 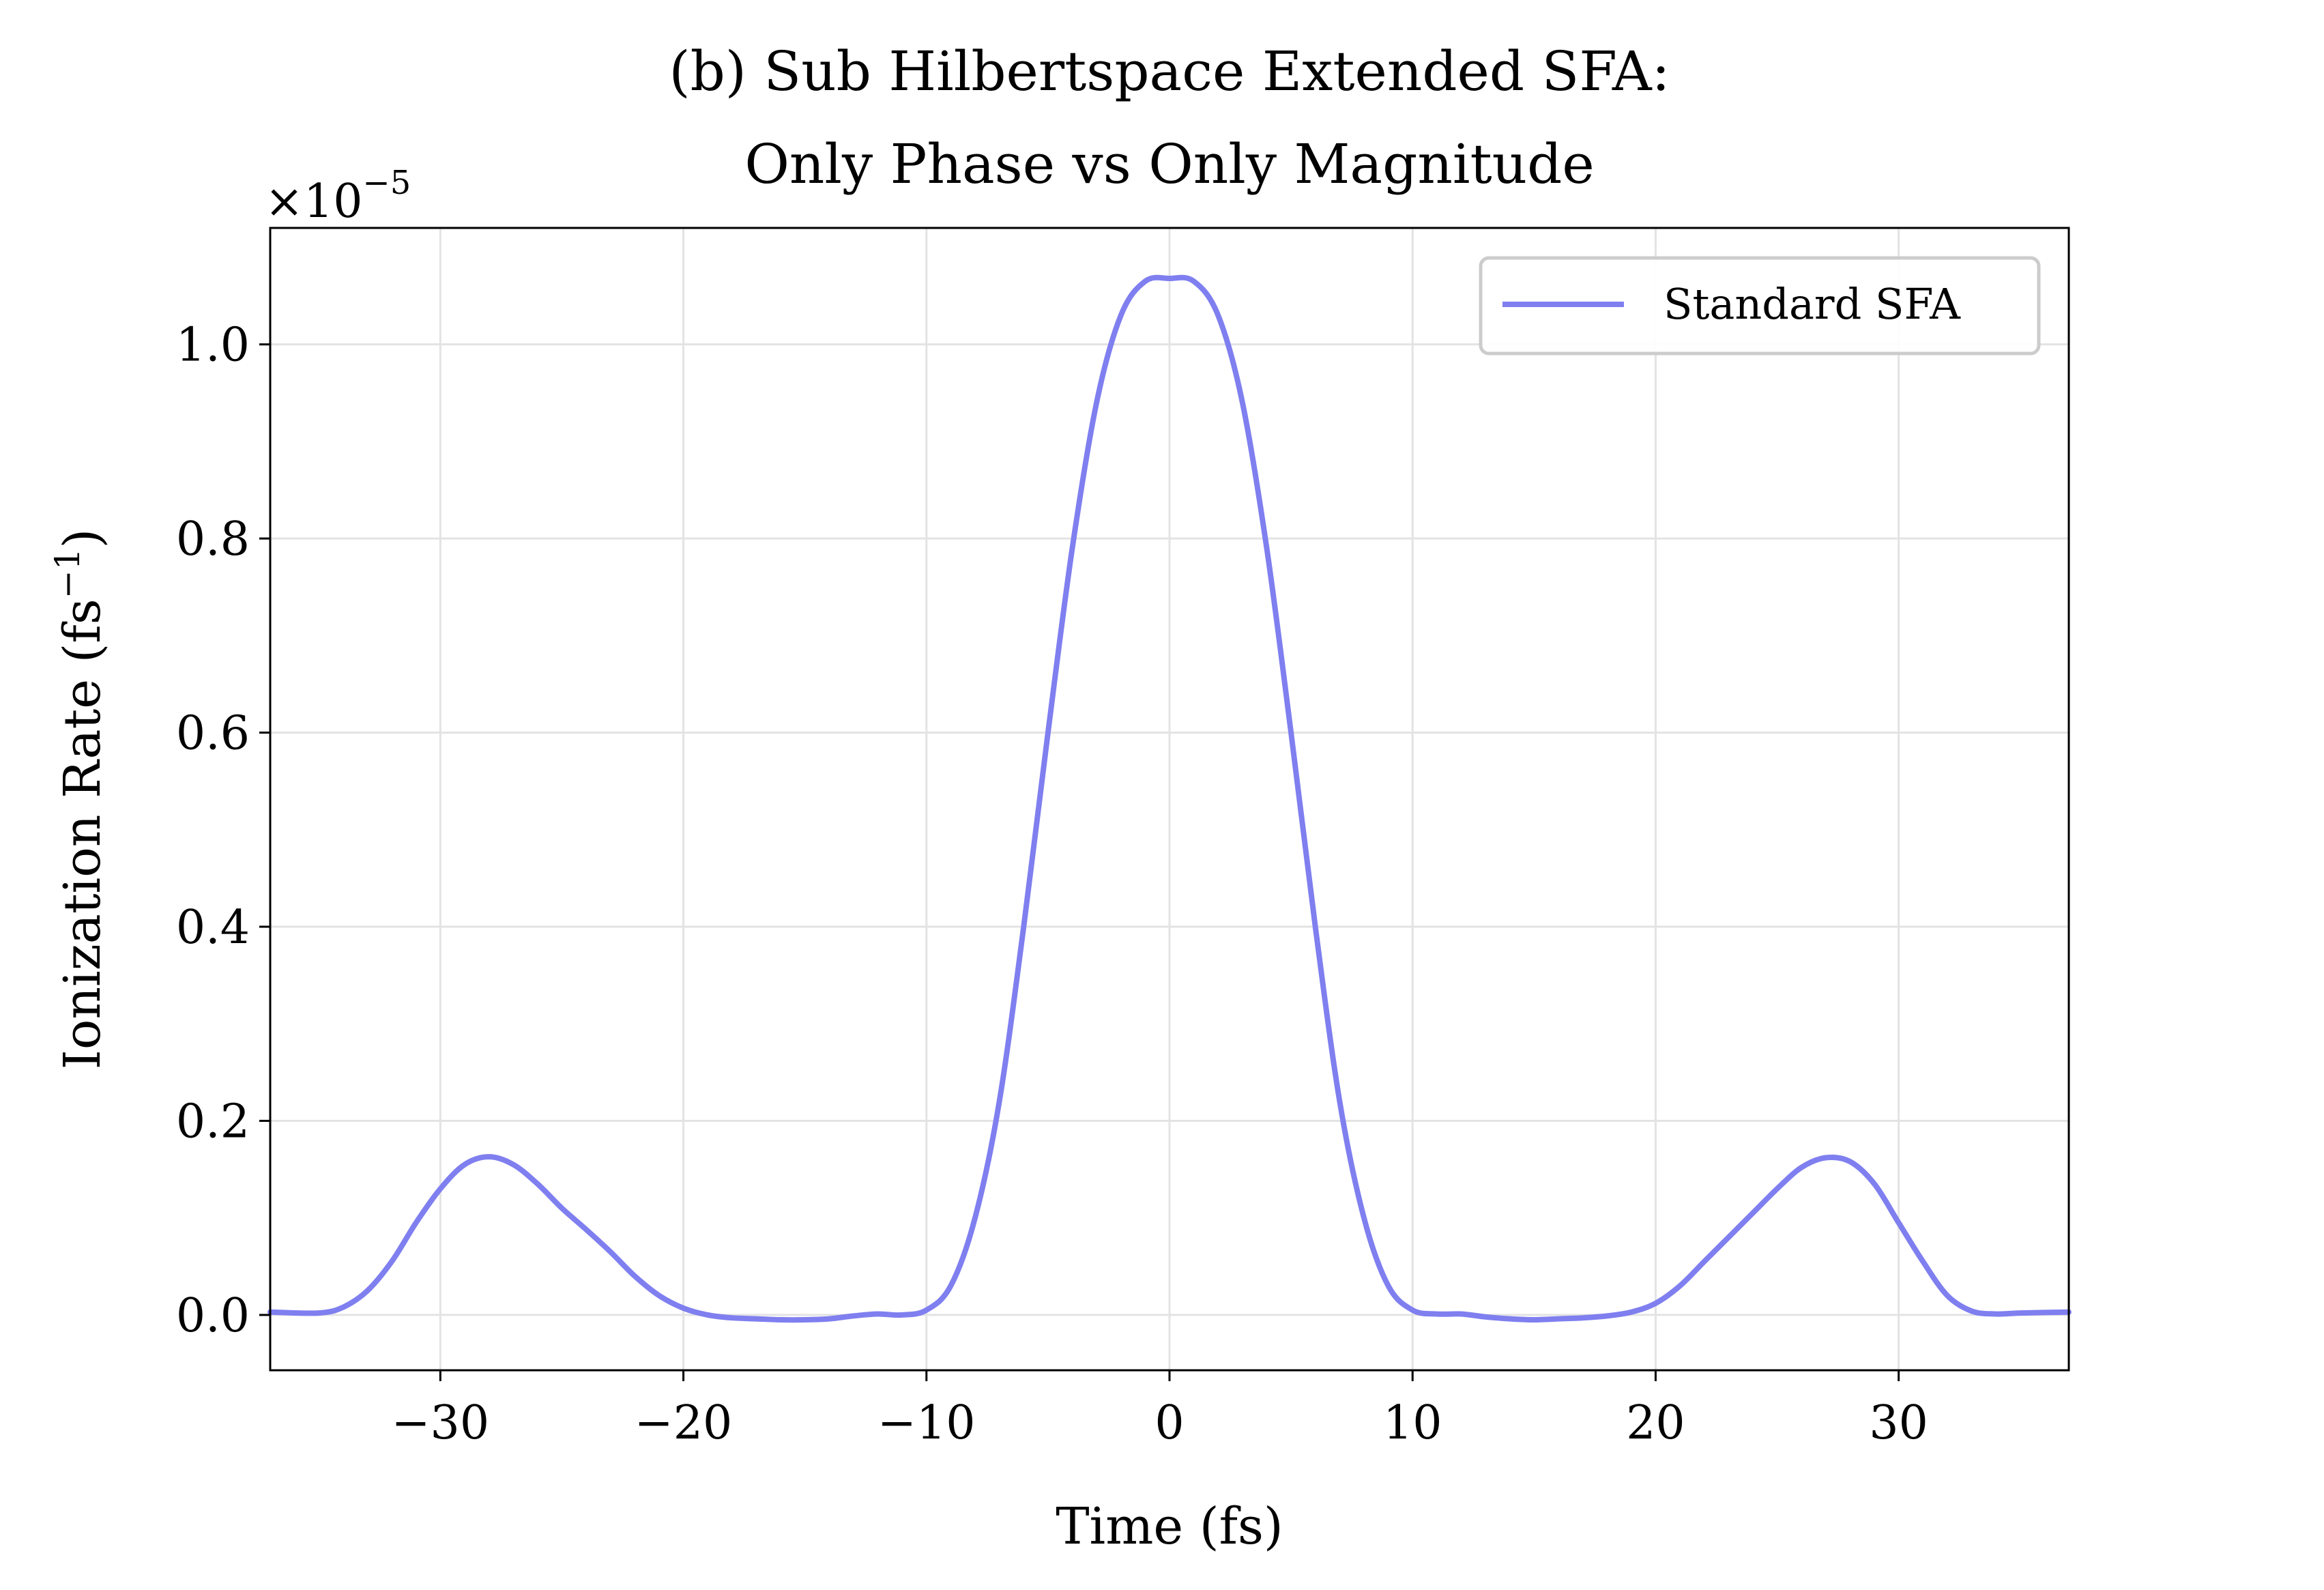 What do you see at coordinates (83, 539) in the screenshot?
I see `y-axis-label-close: )` at bounding box center [83, 539].